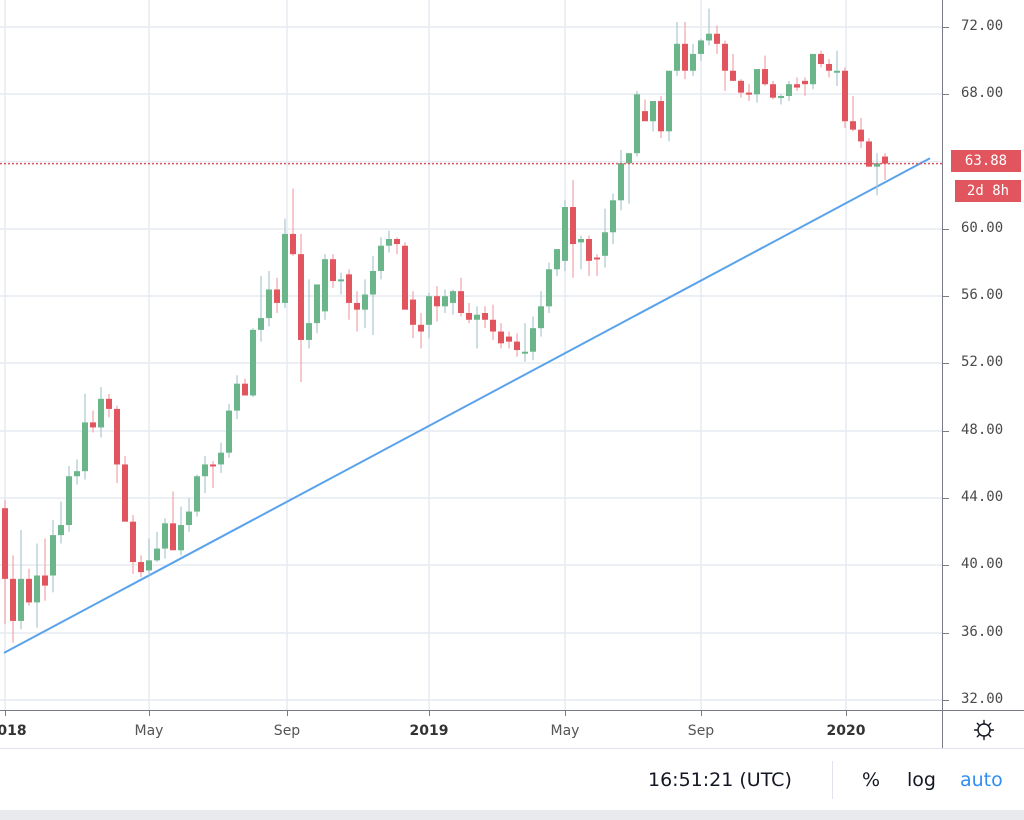 This screenshot has height=820, width=1024. What do you see at coordinates (982, 699) in the screenshot?
I see `price-tick-label: 32.00` at bounding box center [982, 699].